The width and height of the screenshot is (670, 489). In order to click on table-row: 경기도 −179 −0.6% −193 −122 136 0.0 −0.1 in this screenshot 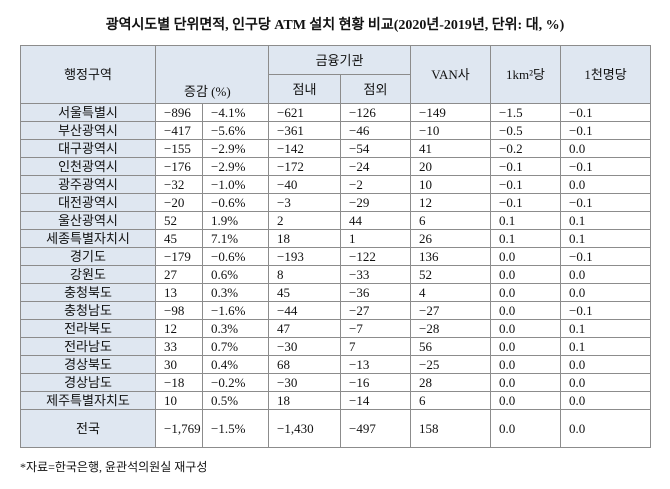, I will do `click(336, 256)`.